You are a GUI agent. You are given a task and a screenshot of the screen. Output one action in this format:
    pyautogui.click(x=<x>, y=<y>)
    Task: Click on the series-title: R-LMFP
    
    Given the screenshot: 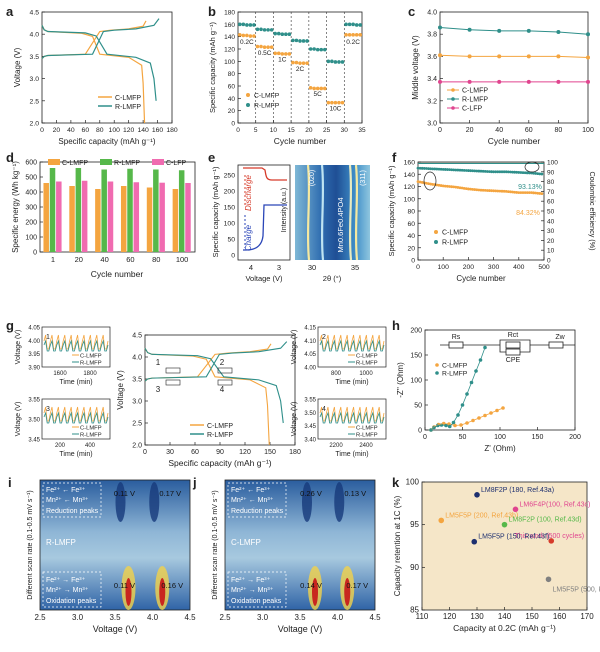 What is the action you would take?
    pyautogui.click(x=61, y=542)
    